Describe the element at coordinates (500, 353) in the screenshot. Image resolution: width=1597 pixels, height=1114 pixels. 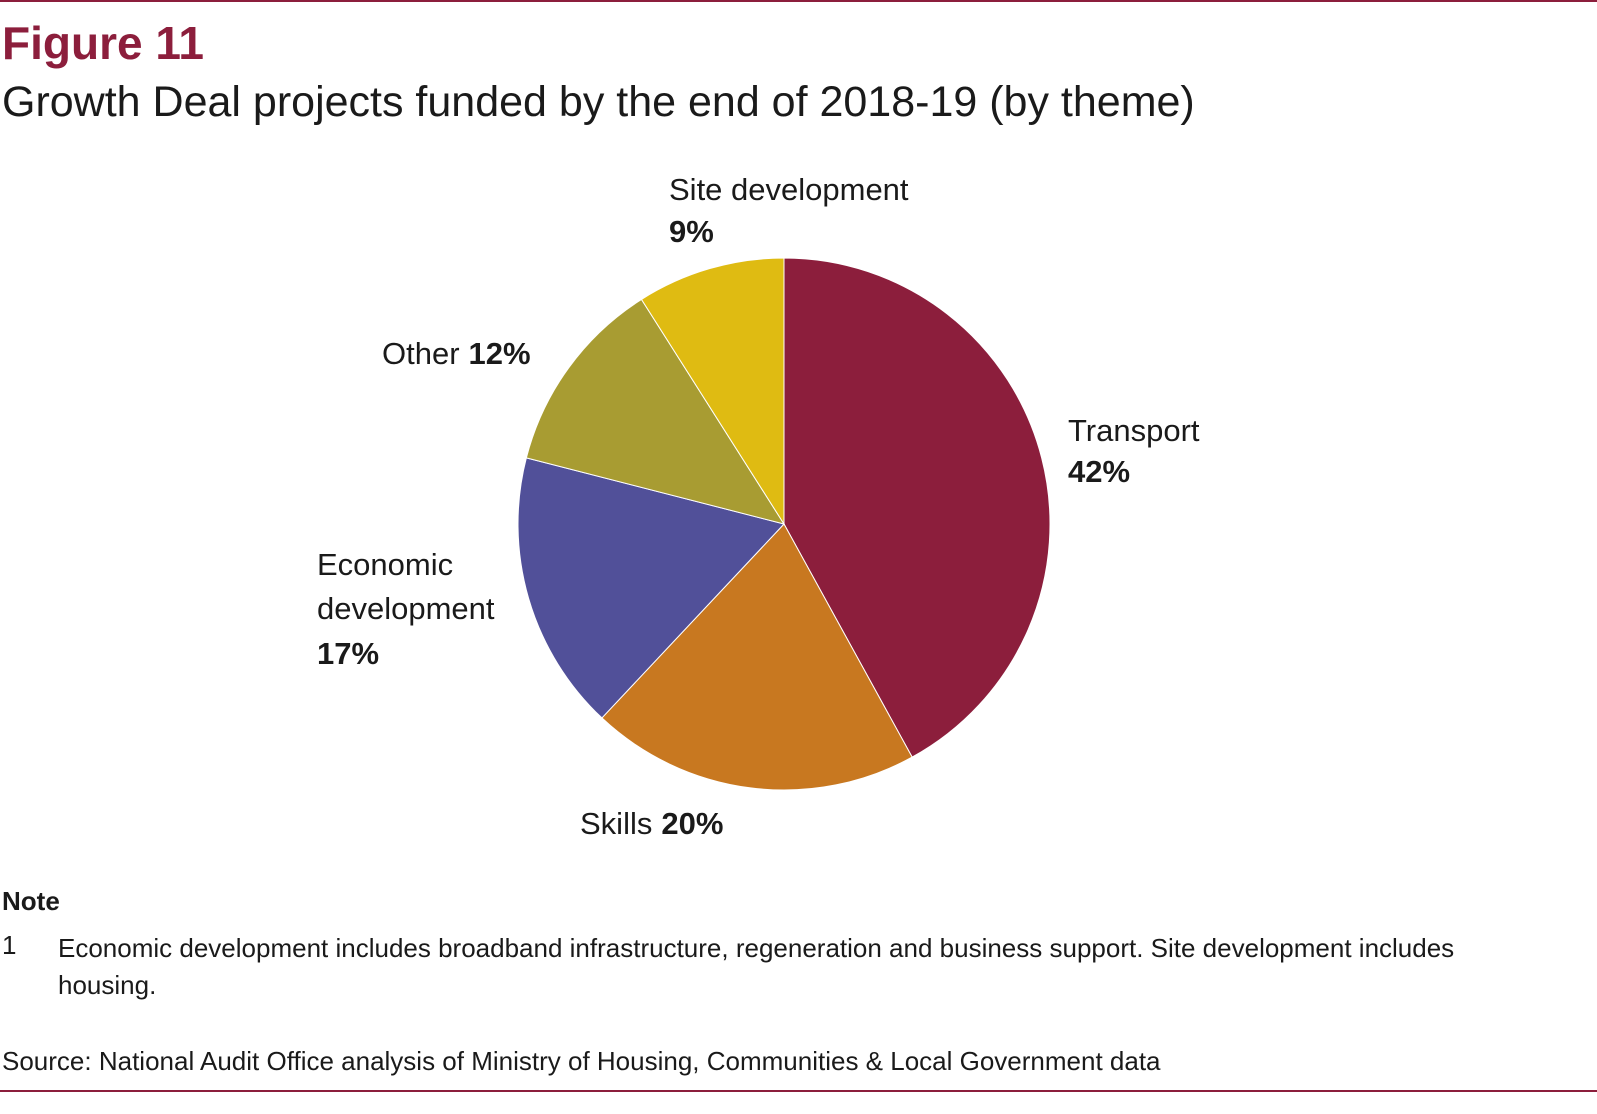
I see `pct-other: 12%` at that location.